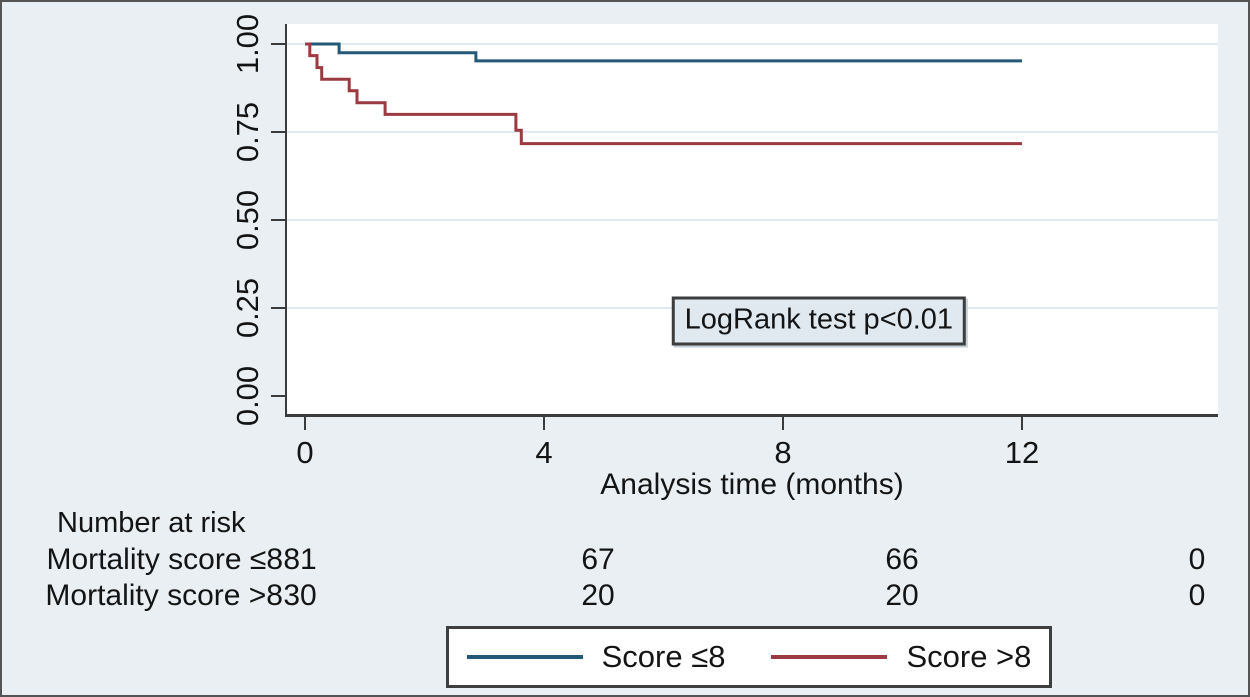 This screenshot has height=697, width=1250. I want to click on legend-label: Score ≤8, so click(663, 656).